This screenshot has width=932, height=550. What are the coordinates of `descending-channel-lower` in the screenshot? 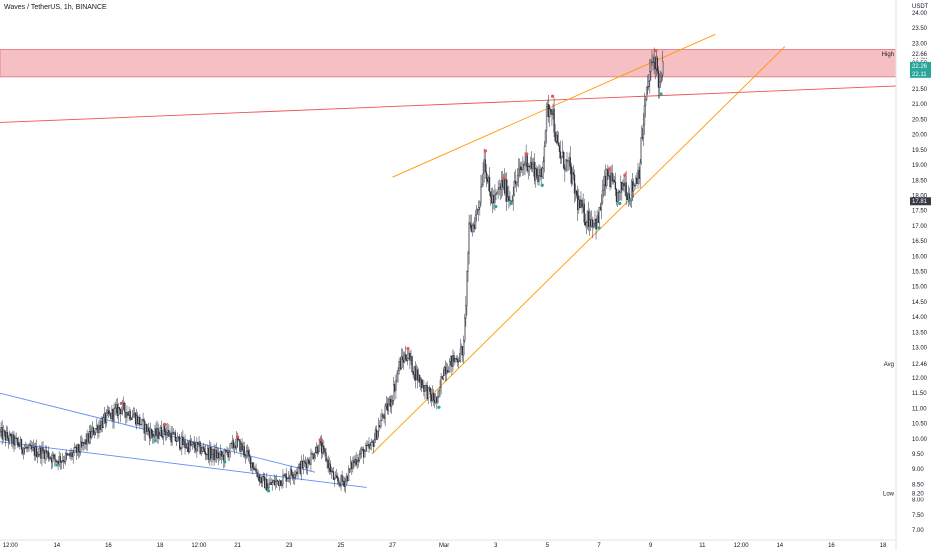 It's located at (183, 464).